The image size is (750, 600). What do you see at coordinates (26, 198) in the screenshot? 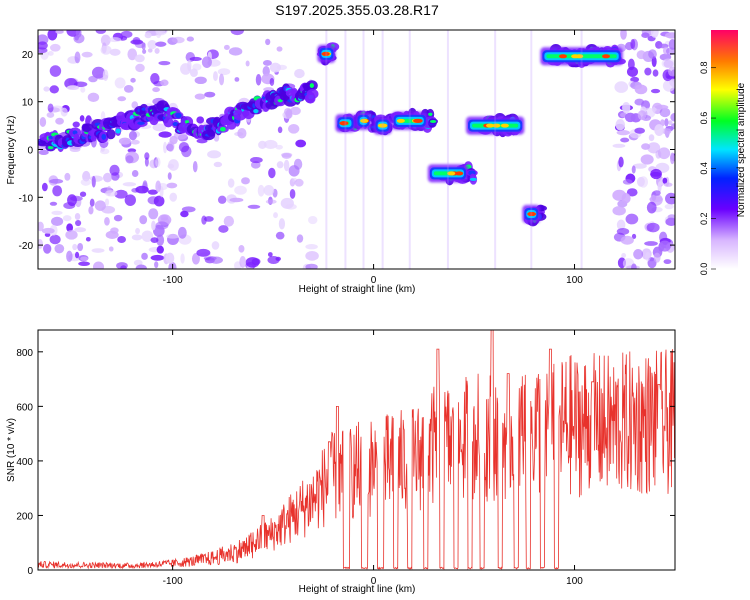
I see `spectrogram-y-tick-label: -10` at bounding box center [26, 198].